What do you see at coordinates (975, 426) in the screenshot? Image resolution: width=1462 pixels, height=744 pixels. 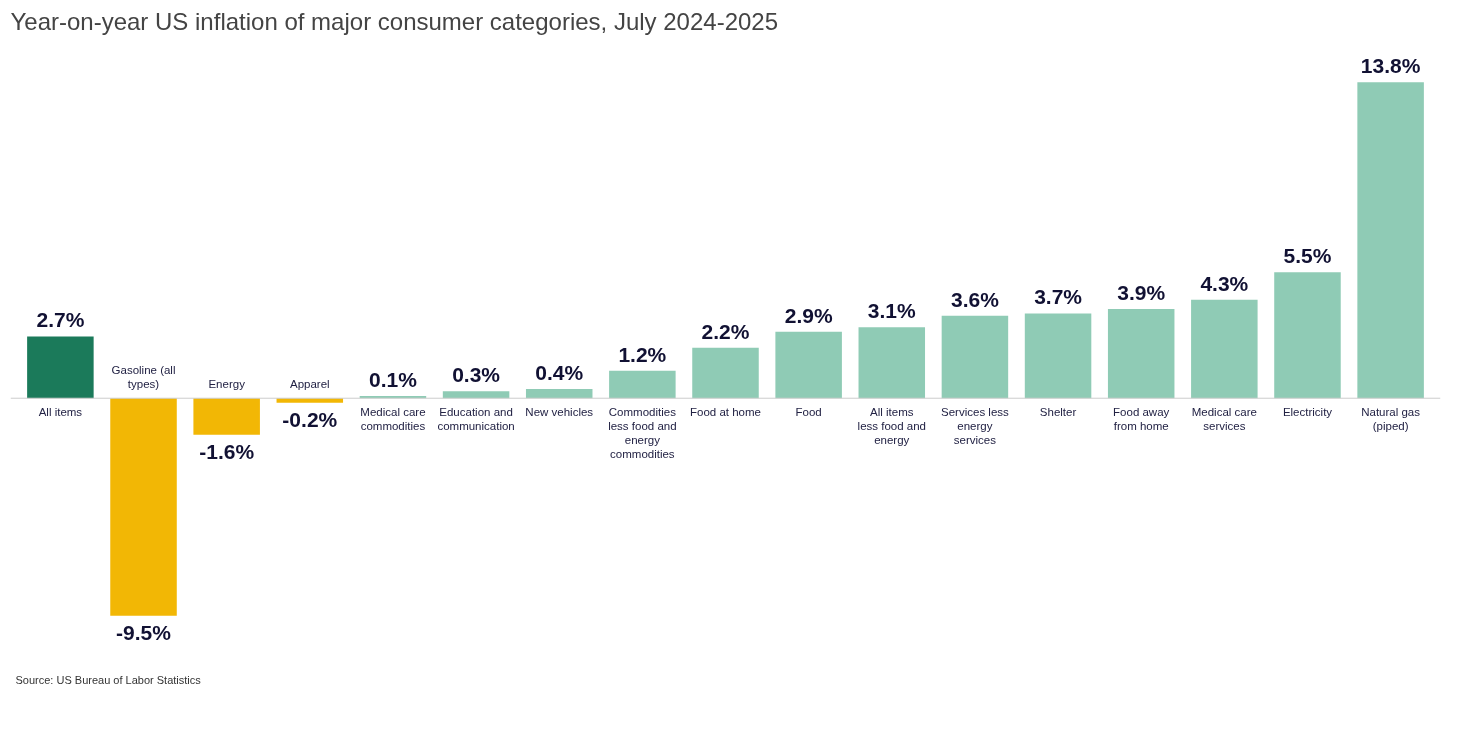 I see `x-tick-label: Services less energy services` at bounding box center [975, 426].